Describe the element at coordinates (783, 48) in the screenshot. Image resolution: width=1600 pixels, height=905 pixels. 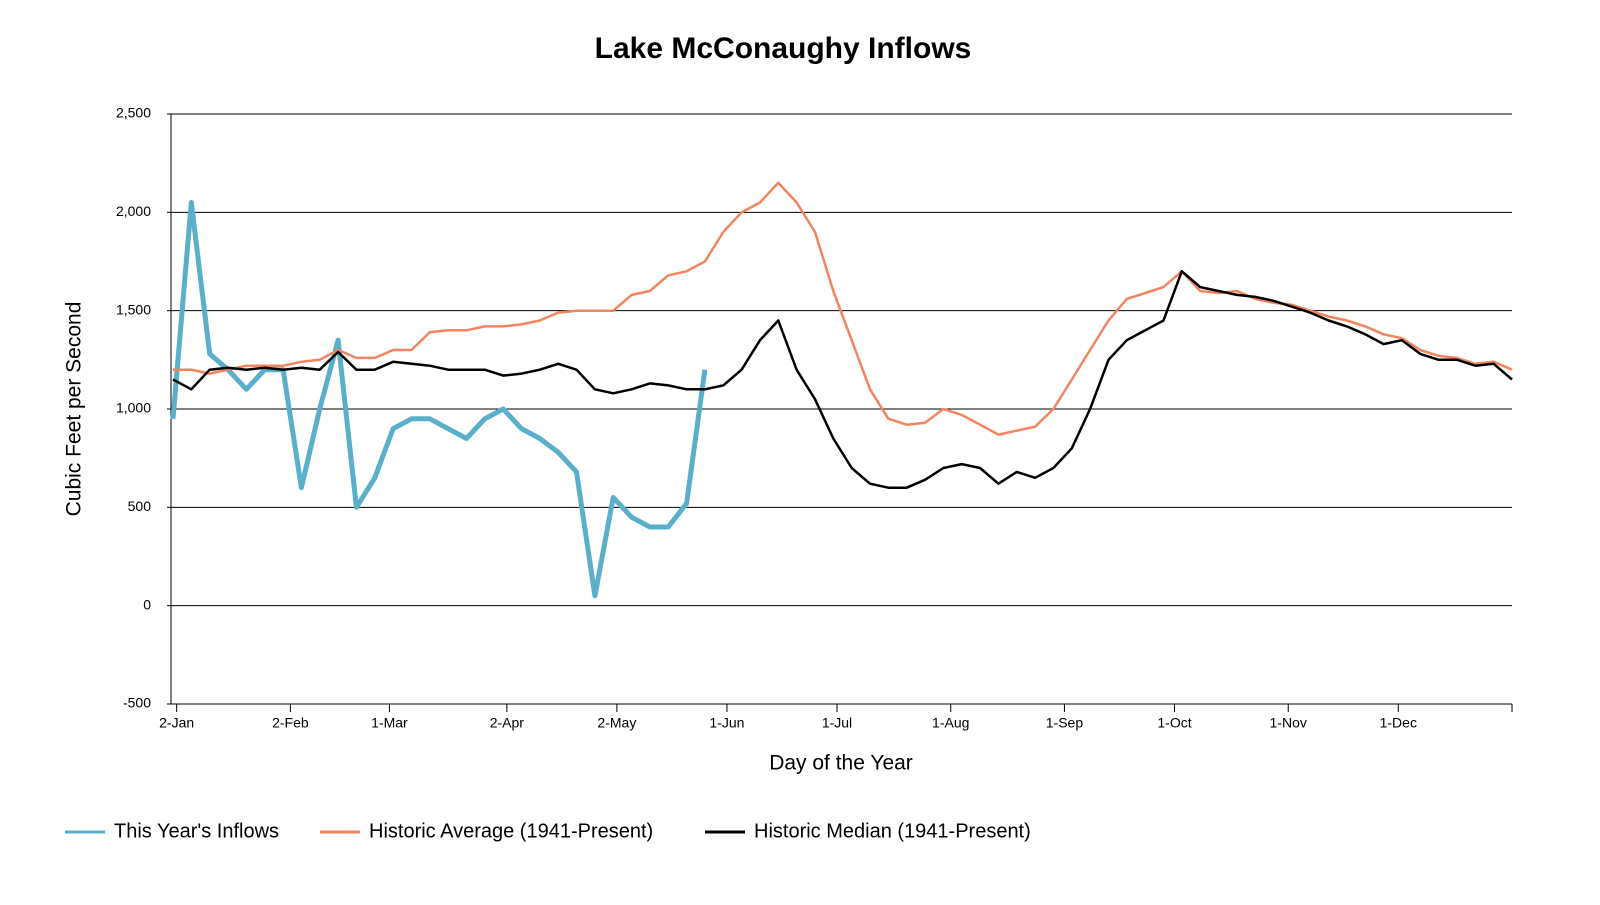
I see `chart-title: Lake McConaughy Inflows` at that location.